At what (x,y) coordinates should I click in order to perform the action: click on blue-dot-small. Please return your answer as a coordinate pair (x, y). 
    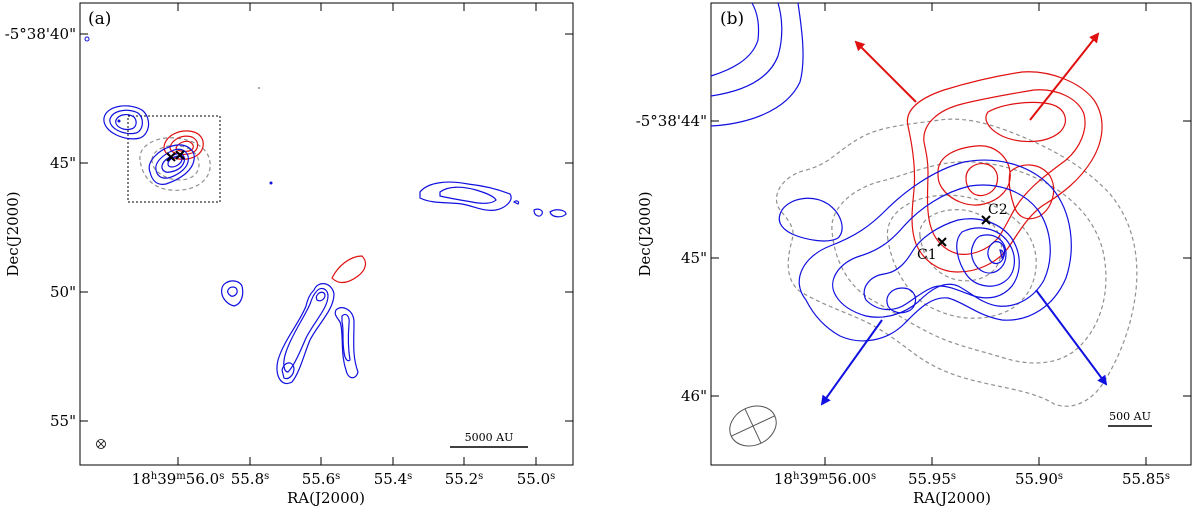
    Looking at the image, I should click on (271, 183).